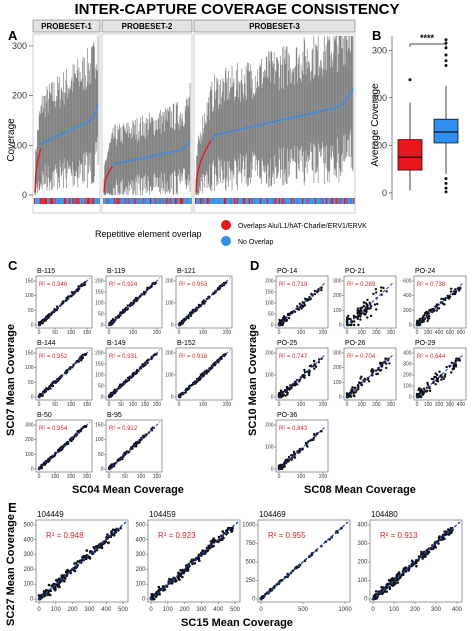 The width and height of the screenshot is (474, 631). I want to click on scatter-panel-title: 104480, so click(384, 514).